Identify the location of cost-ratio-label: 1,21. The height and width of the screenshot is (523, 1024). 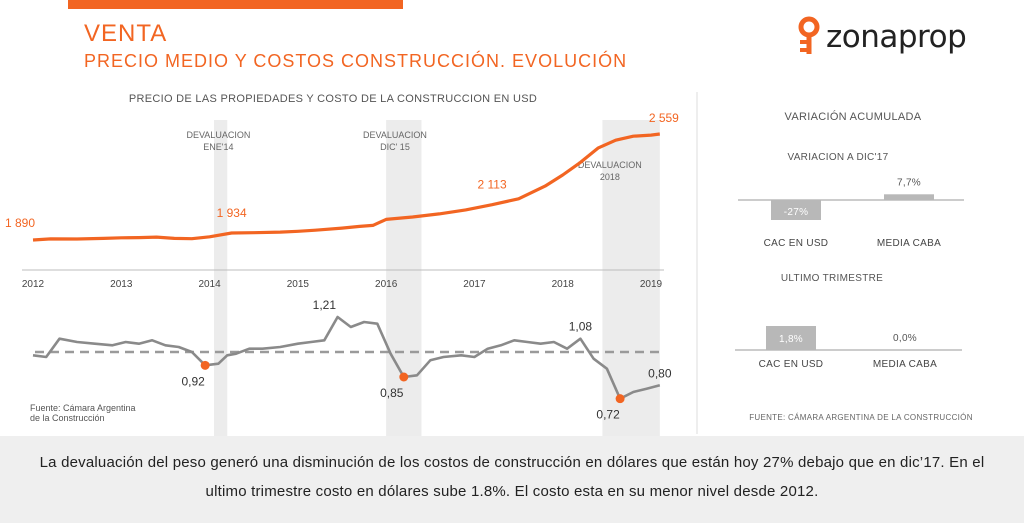
(325, 305).